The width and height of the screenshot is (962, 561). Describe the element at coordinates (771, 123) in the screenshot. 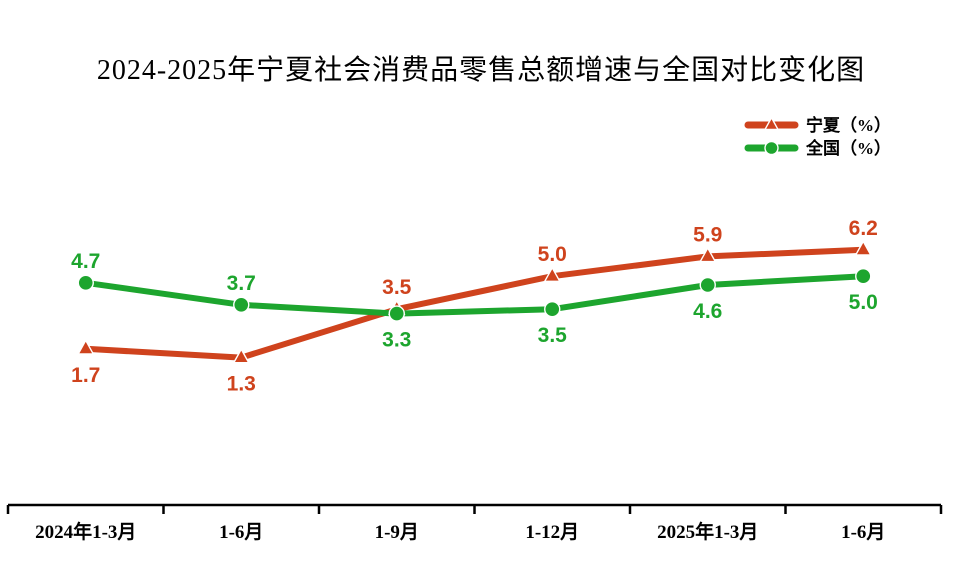

I see `triangle-marker-legend` at that location.